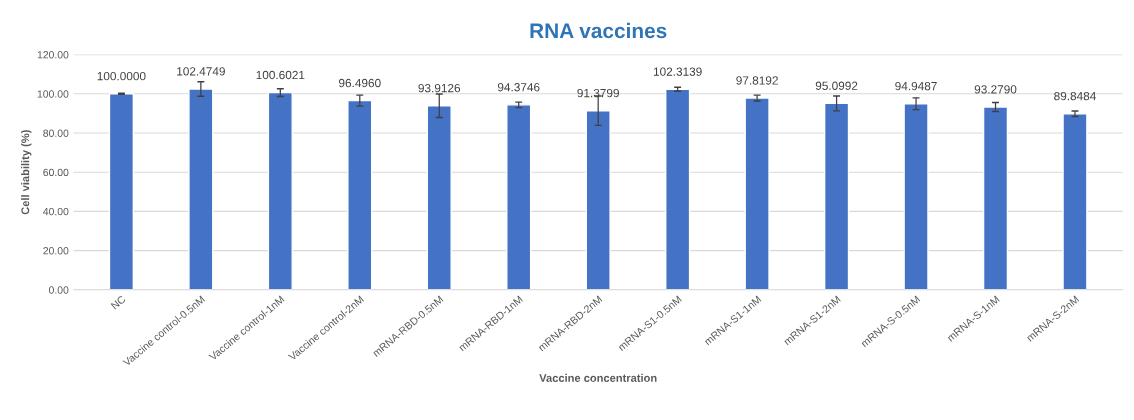 This screenshot has width=1134, height=420. I want to click on y-axis-title: Cell viability (%), so click(26, 172).